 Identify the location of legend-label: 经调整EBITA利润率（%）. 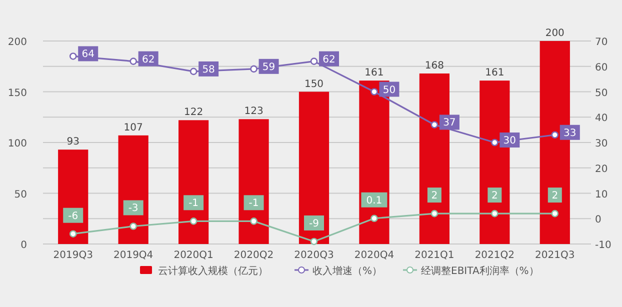
(480, 271).